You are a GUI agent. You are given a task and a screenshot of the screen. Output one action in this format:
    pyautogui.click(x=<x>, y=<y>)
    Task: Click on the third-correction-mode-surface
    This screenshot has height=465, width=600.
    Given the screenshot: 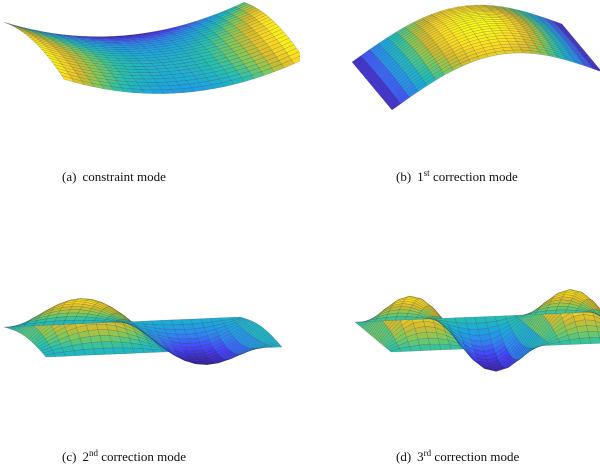 What is the action you would take?
    pyautogui.click(x=477, y=330)
    